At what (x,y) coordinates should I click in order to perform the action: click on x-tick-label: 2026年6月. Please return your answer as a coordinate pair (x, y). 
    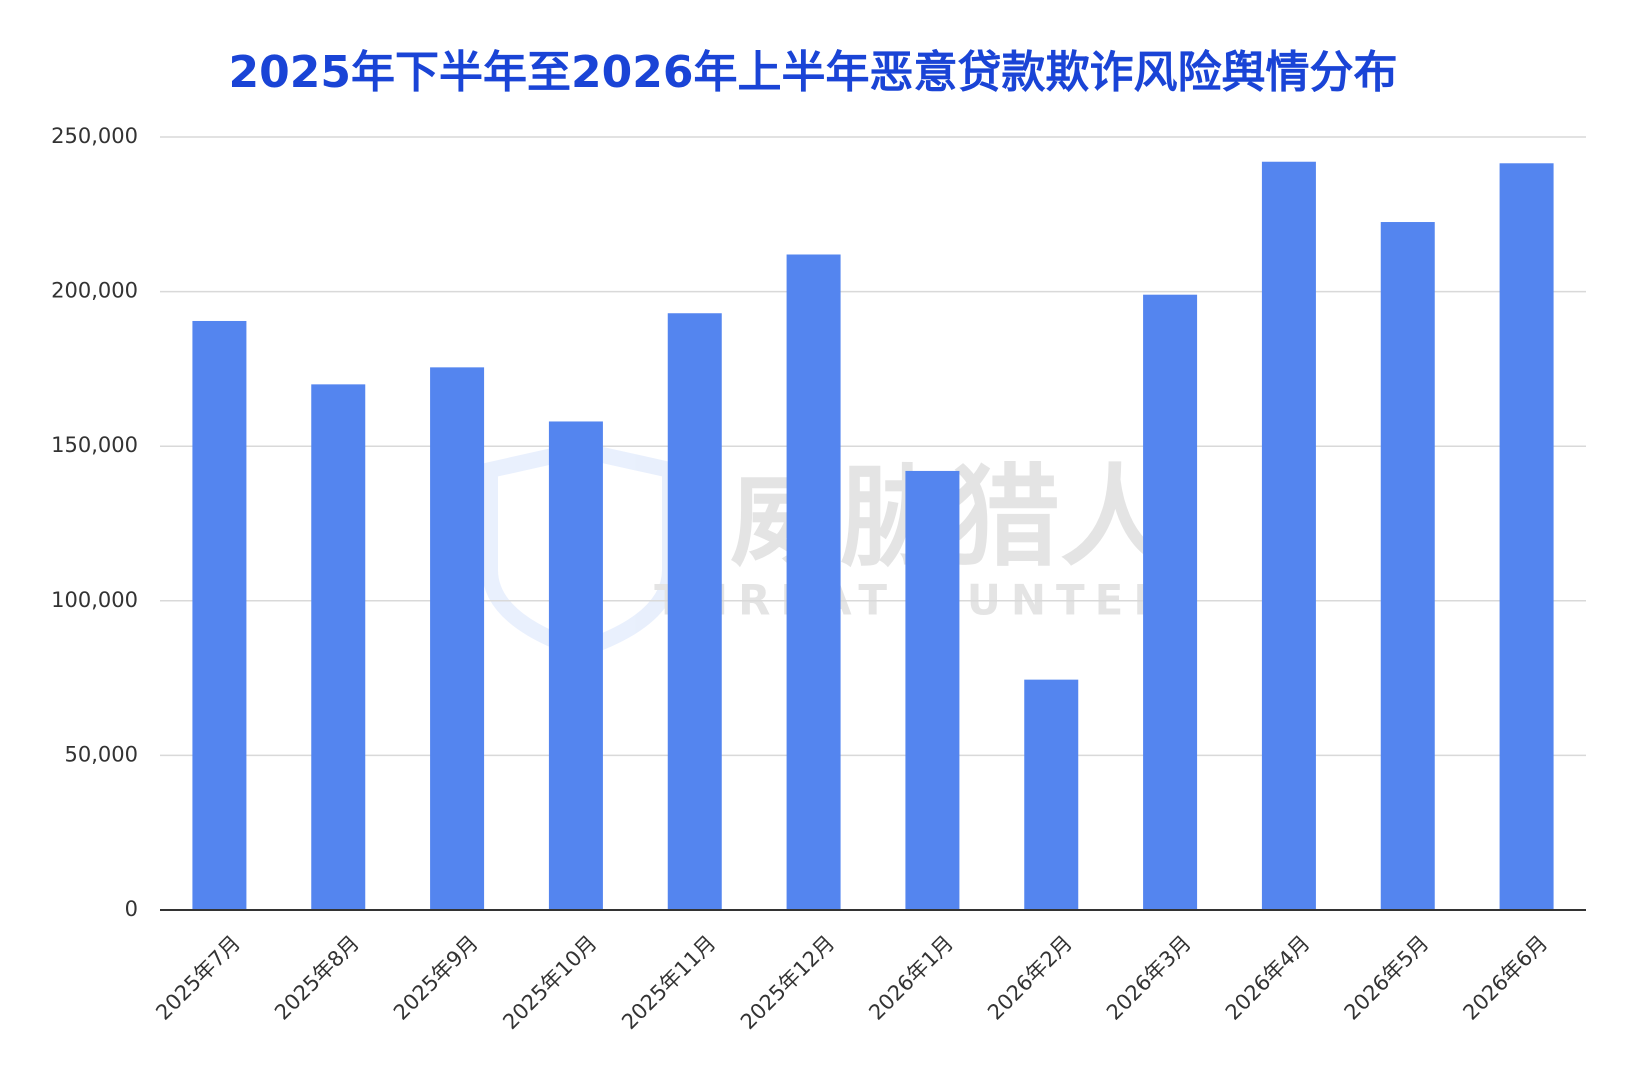
    Looking at the image, I should click on (1505, 978).